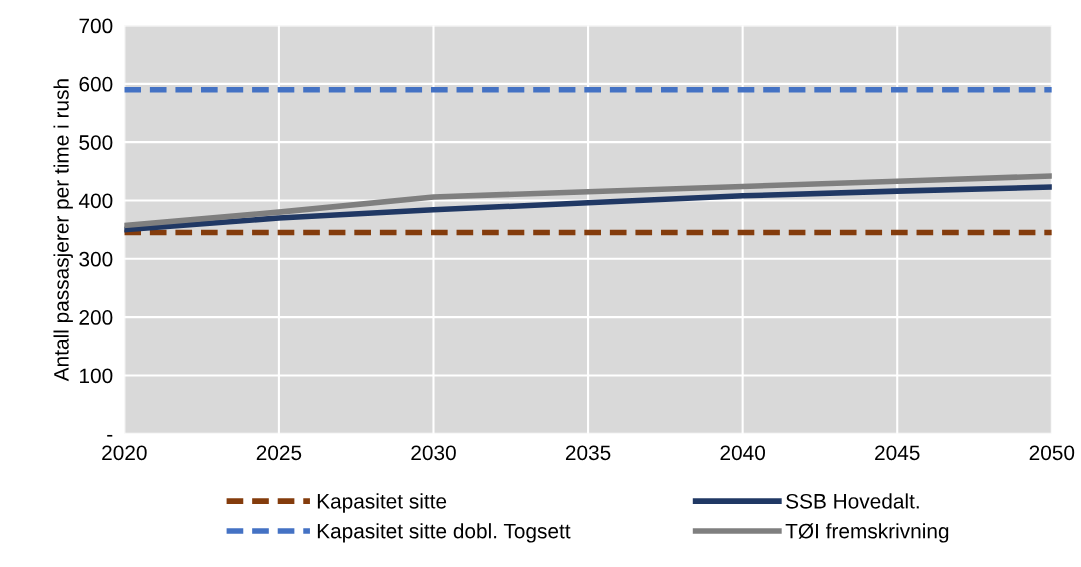  What do you see at coordinates (852, 501) in the screenshot?
I see `legend-label: SSB Hovedalt.` at bounding box center [852, 501].